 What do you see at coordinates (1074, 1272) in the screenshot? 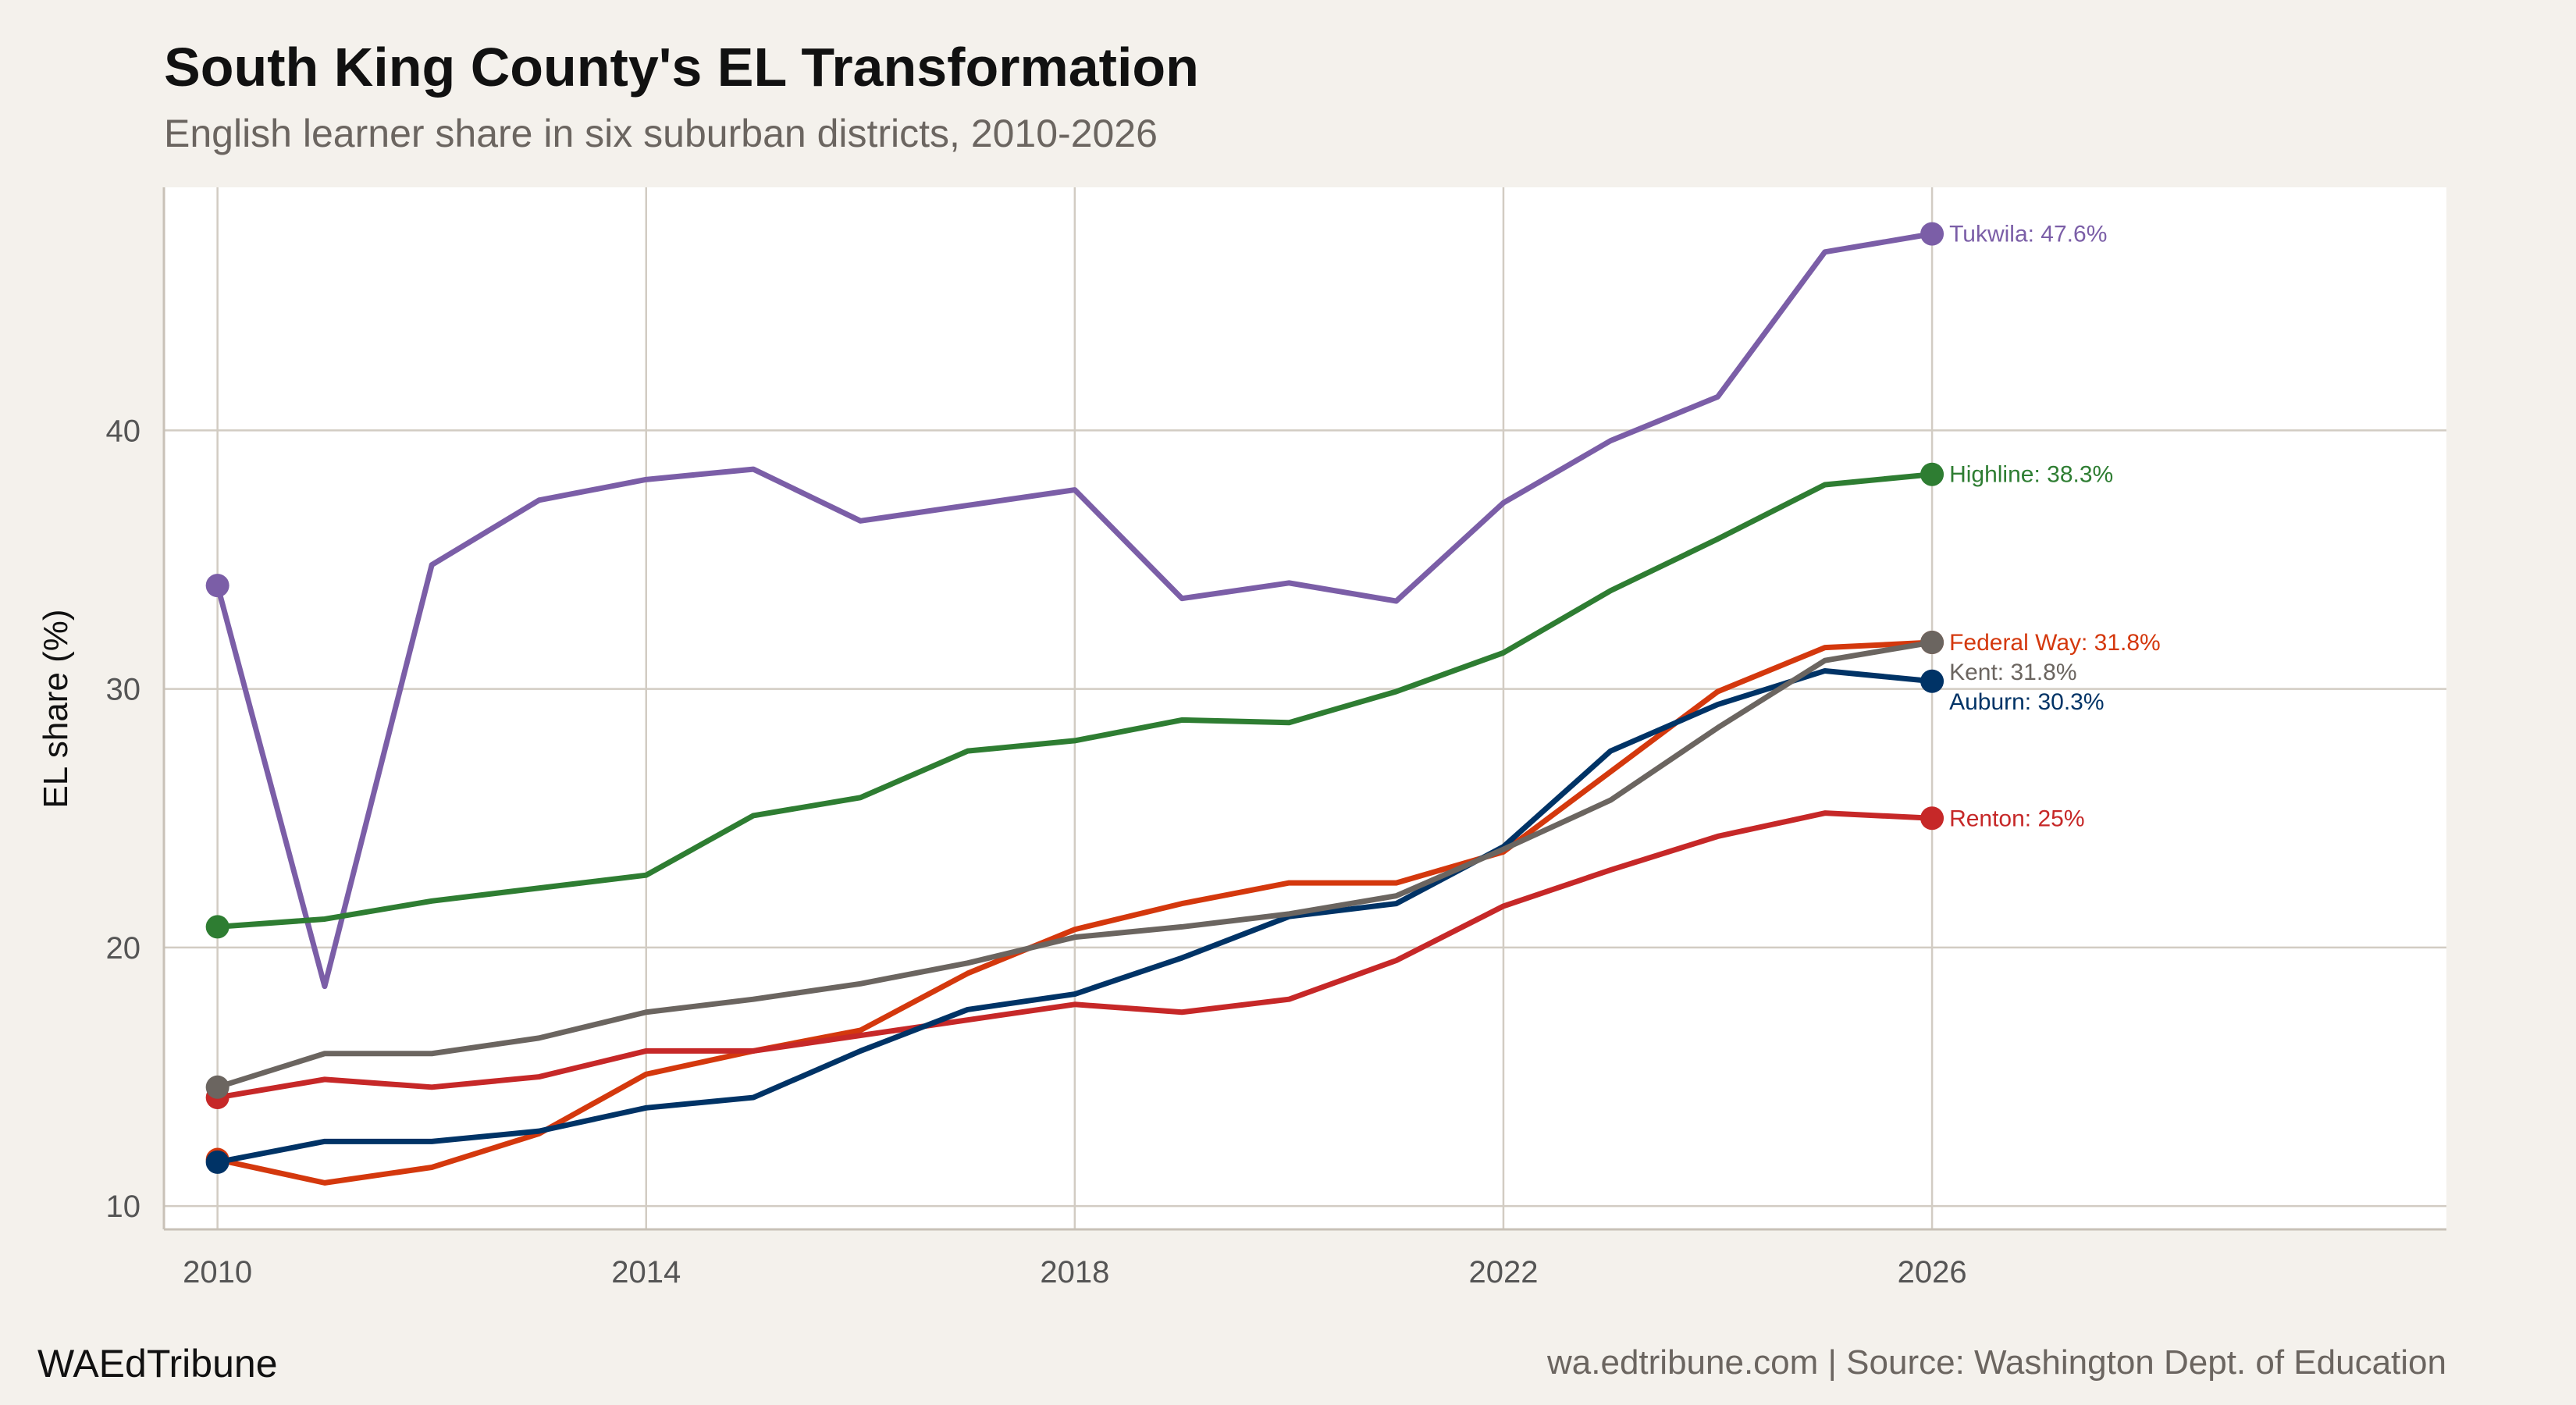
I see `x-tick-label: 2018` at bounding box center [1074, 1272].